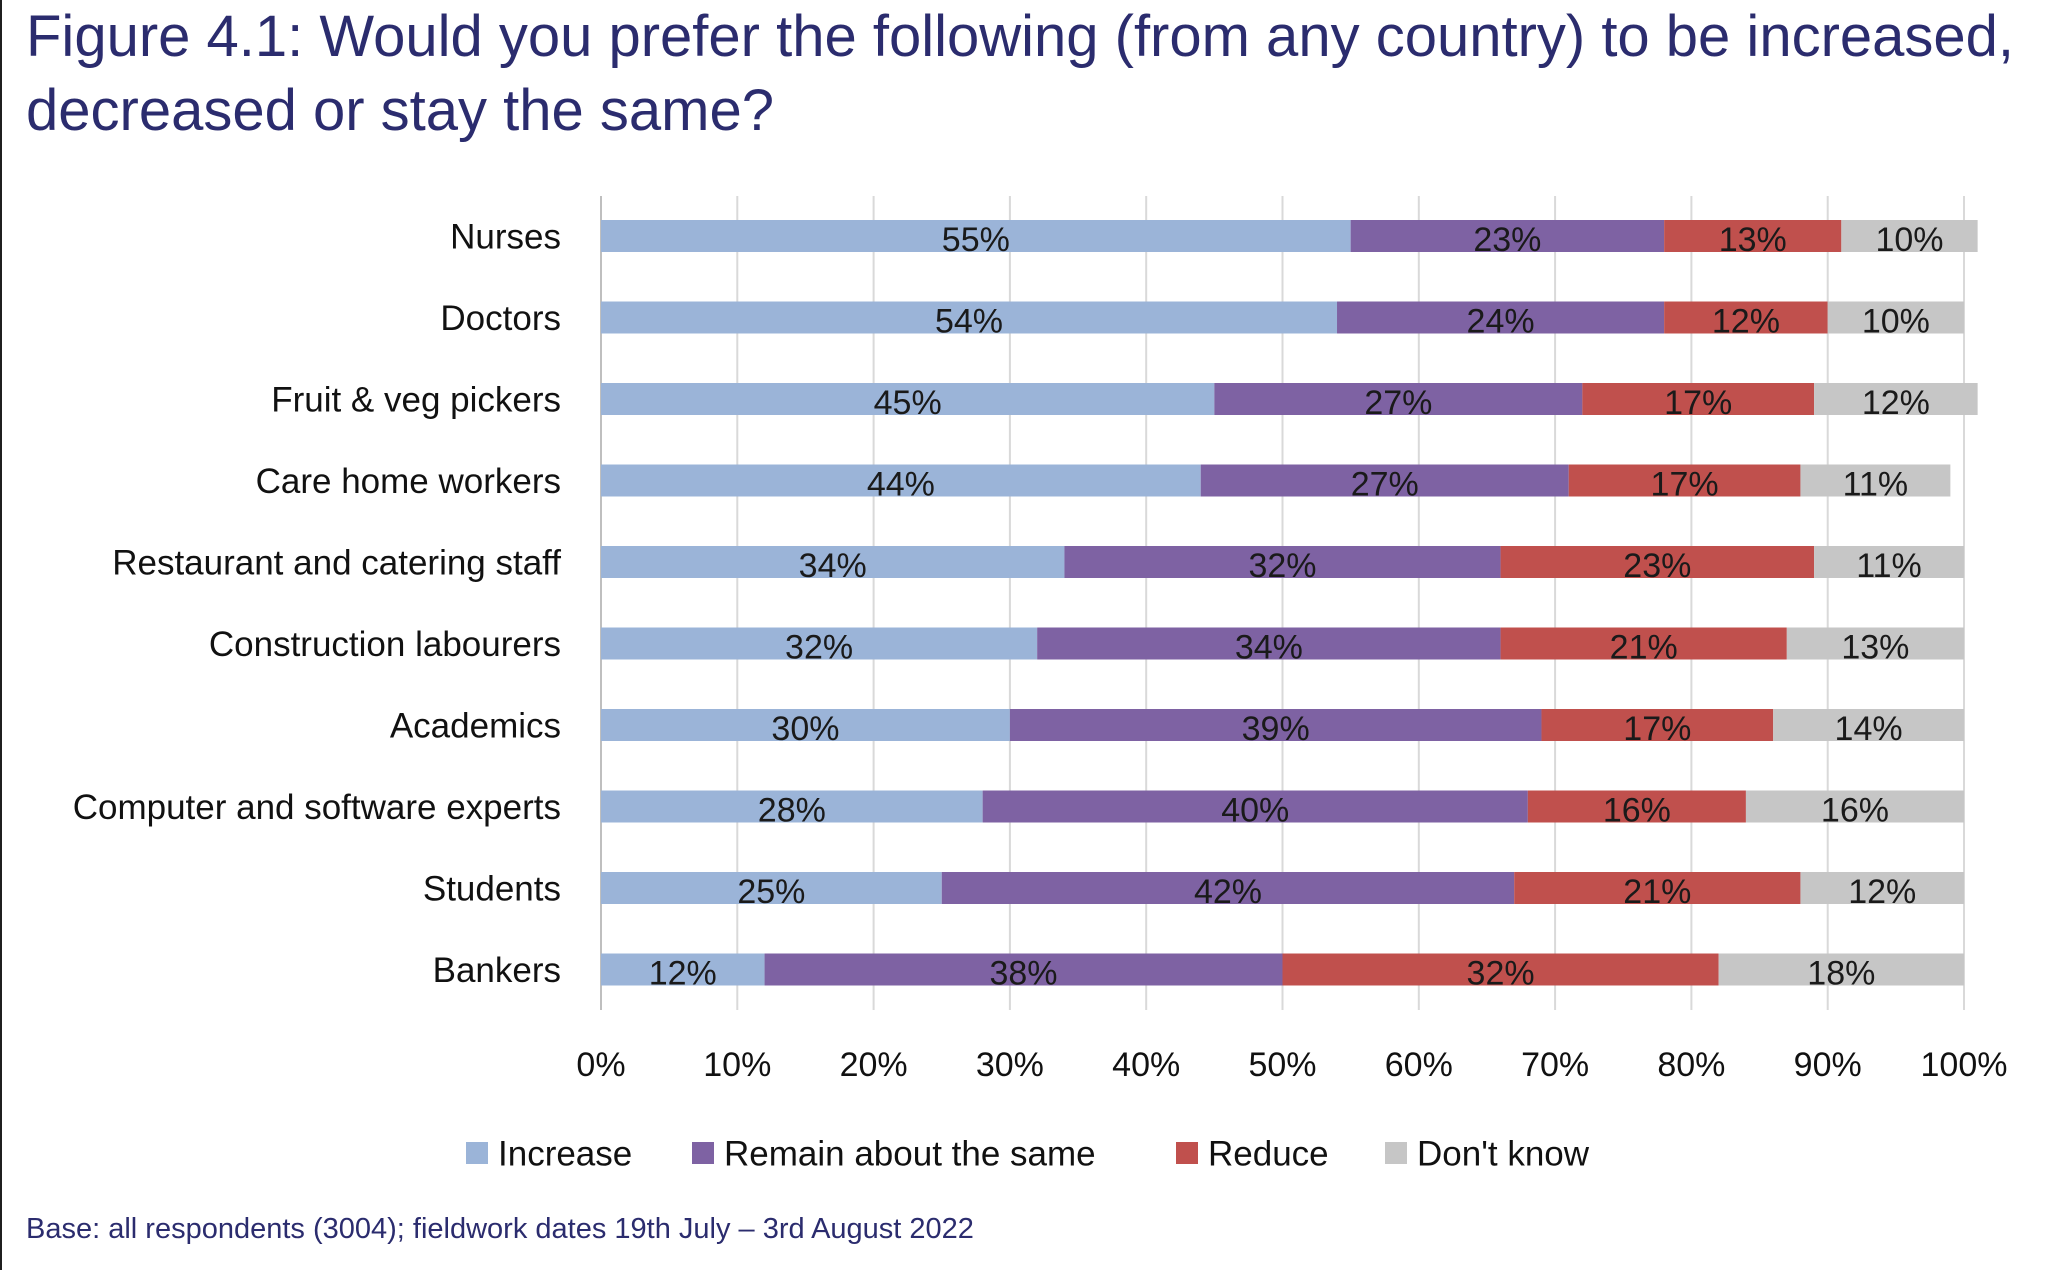  What do you see at coordinates (976, 240) in the screenshot?
I see `bar-data-label: 55%` at bounding box center [976, 240].